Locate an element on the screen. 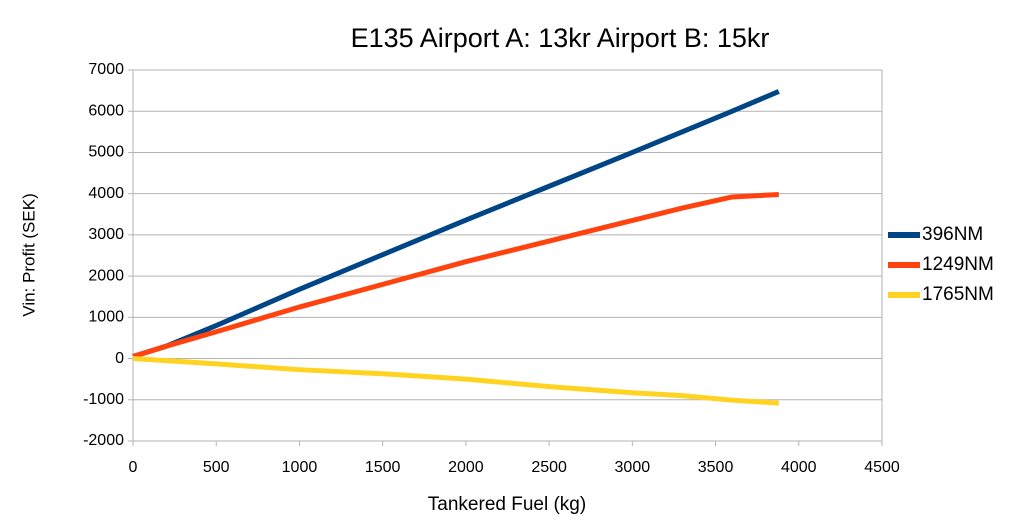  x-tick-label: 2000 is located at coordinates (466, 467).